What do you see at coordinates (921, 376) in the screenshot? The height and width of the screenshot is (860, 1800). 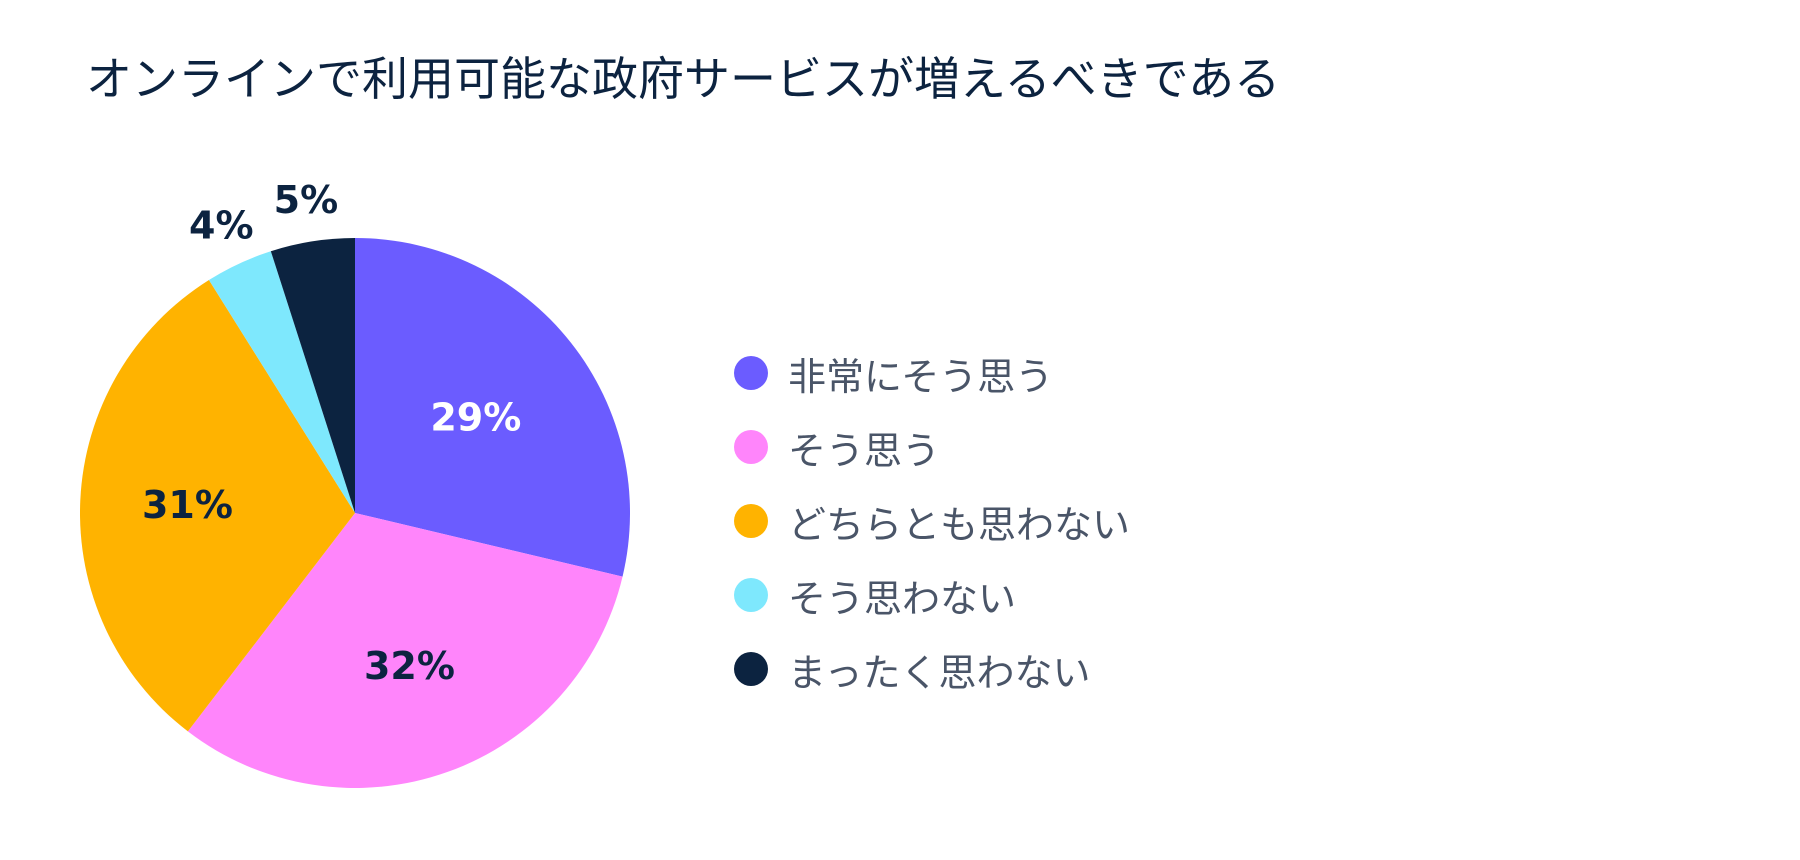 I see `legend-label: 非常にそう思う` at bounding box center [921, 376].